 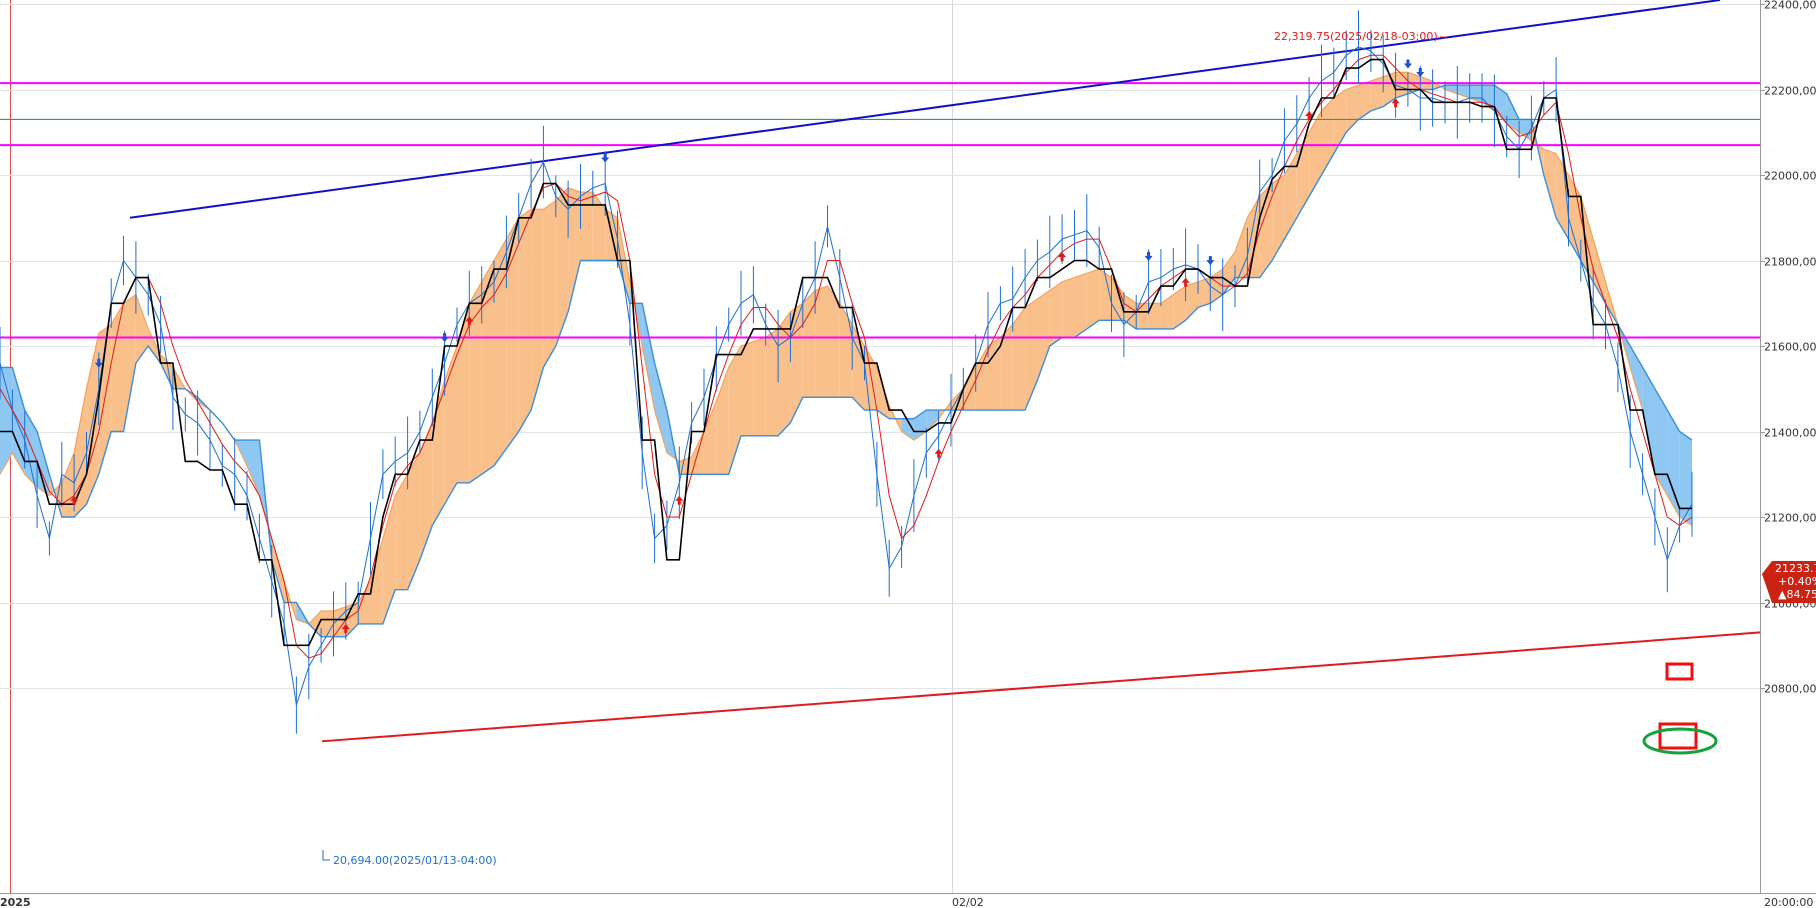 I want to click on y-tick-label: 21800,00, so click(x=1790, y=262).